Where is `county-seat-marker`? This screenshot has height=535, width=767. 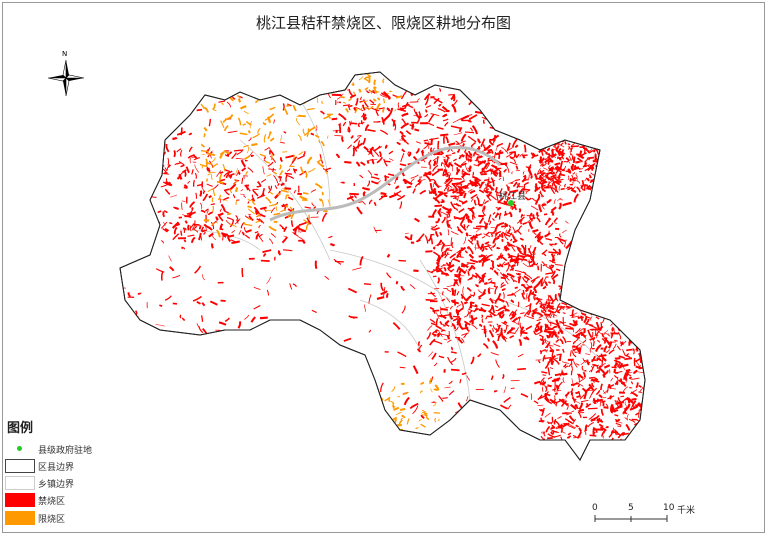
county-seat-marker is located at coordinates (511, 203).